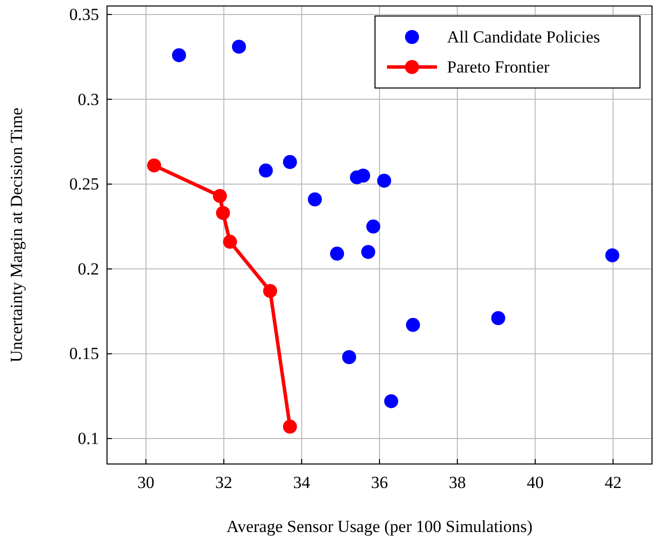  Describe the element at coordinates (498, 67) in the screenshot. I see `legend-label: Pareto Frontier` at that location.